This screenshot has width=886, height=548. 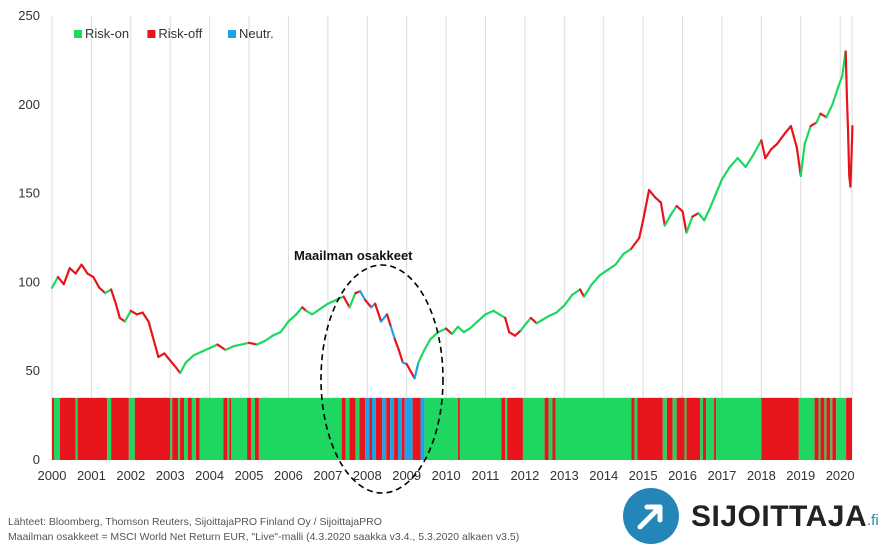 What do you see at coordinates (130, 475) in the screenshot?
I see `x-tick-label: 2002` at bounding box center [130, 475].